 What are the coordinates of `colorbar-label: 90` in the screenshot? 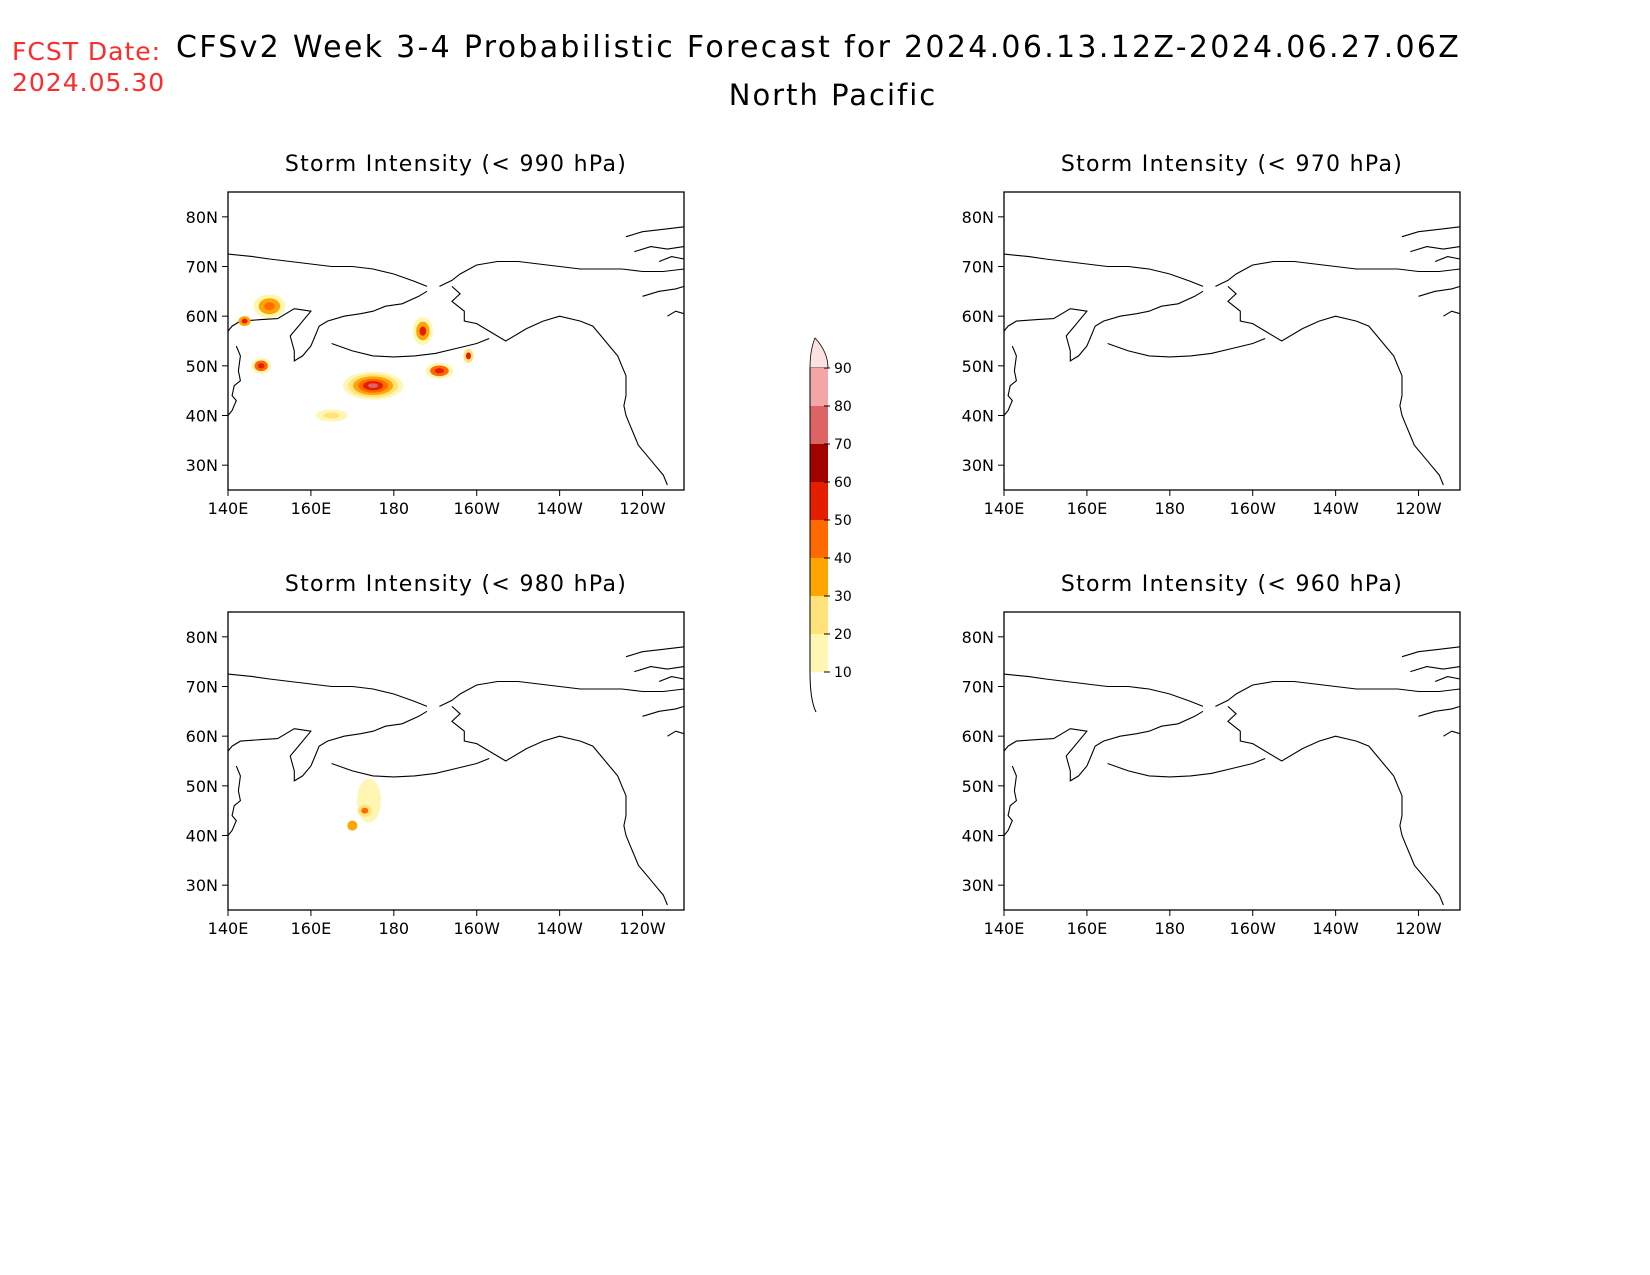 It's located at (843, 369).